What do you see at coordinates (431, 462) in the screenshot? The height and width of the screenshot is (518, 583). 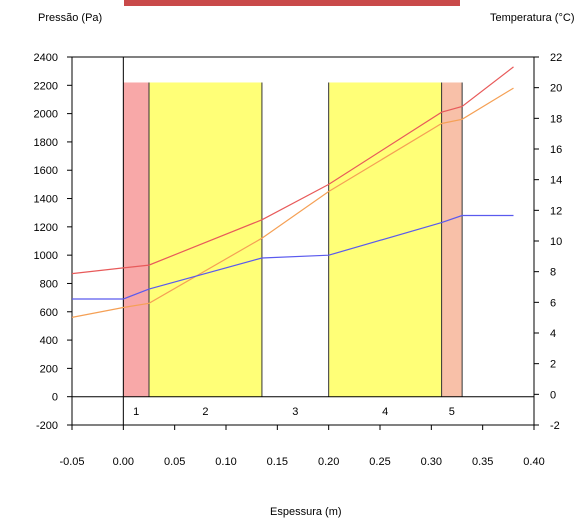 I see `x-tick-label: 0.30` at bounding box center [431, 462].